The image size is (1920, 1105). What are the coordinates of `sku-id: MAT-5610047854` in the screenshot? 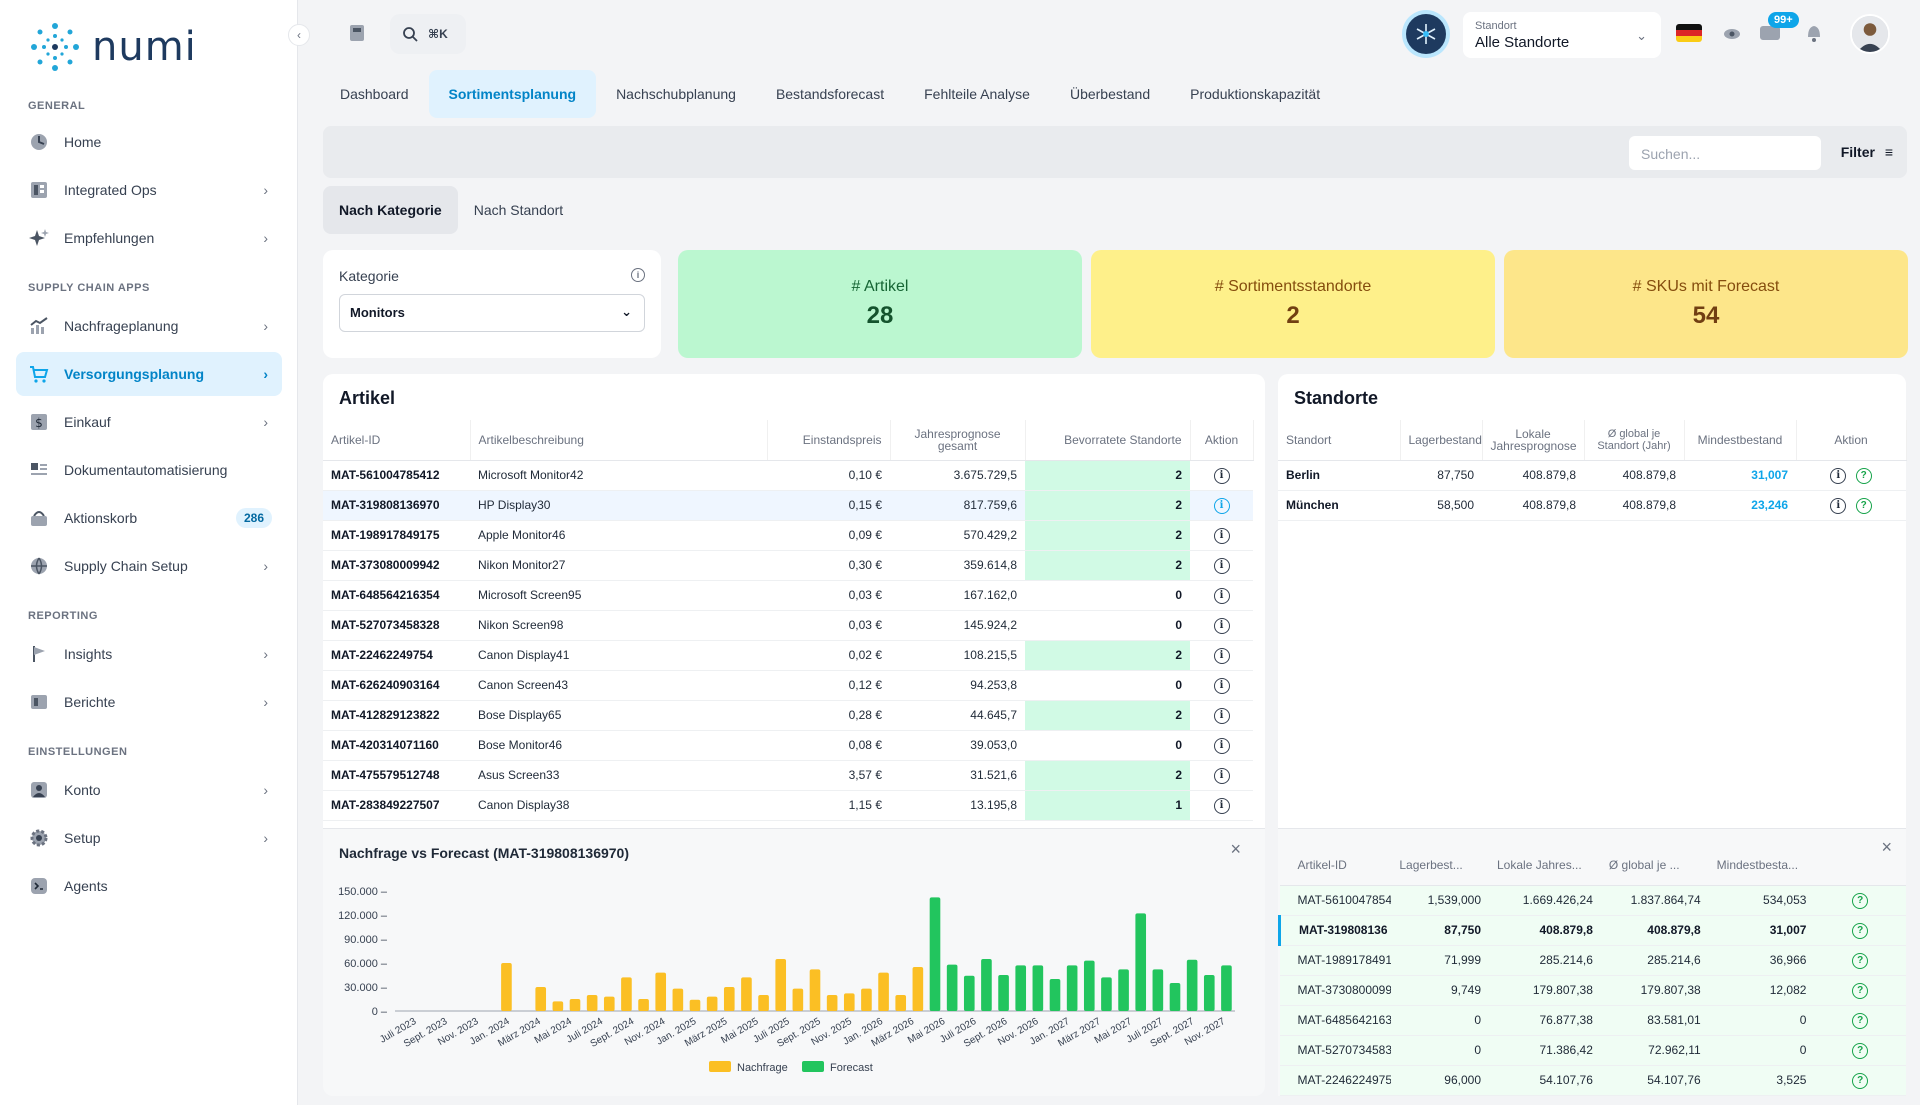 It's located at (1335, 900).